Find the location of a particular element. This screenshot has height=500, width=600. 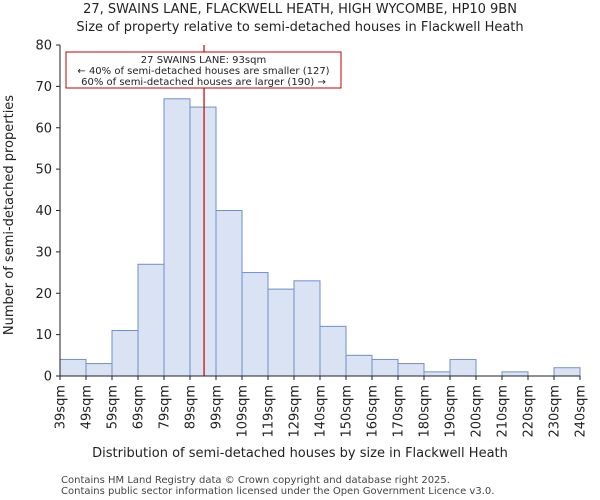

bar-69sqm is located at coordinates (151, 320).